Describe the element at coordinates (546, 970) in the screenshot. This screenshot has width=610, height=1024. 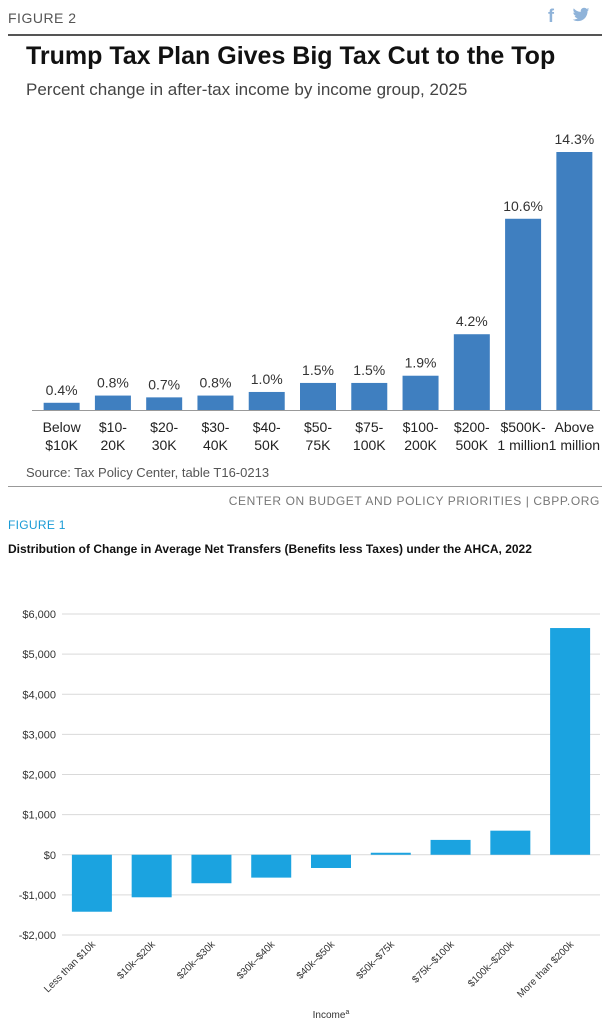
I see `x-tick-label: More than $200k` at that location.